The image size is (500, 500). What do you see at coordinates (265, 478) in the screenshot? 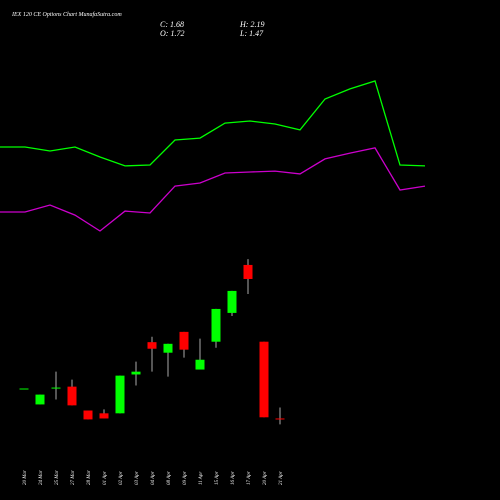
I see `x-tick-label: 20 Apr` at bounding box center [265, 478].